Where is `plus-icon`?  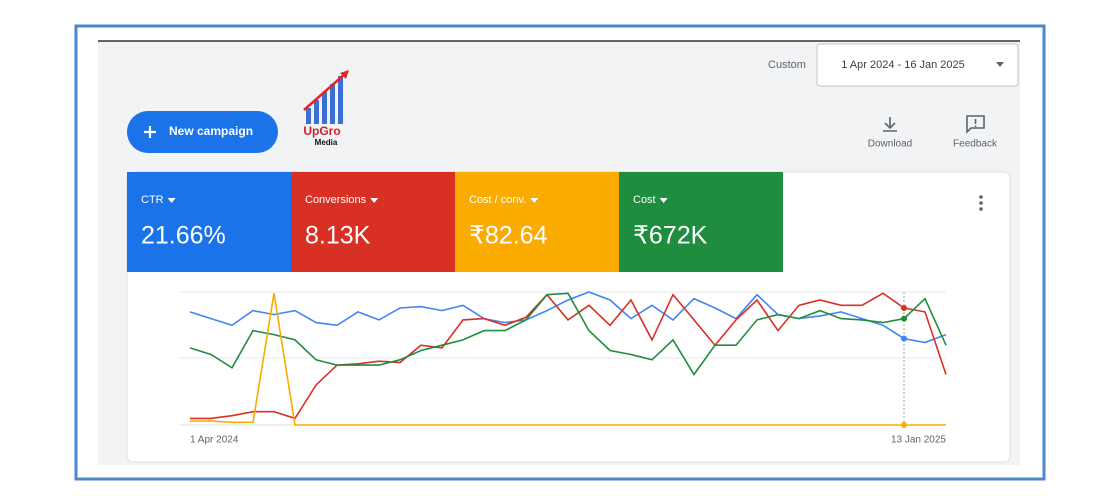 plus-icon is located at coordinates (150, 132).